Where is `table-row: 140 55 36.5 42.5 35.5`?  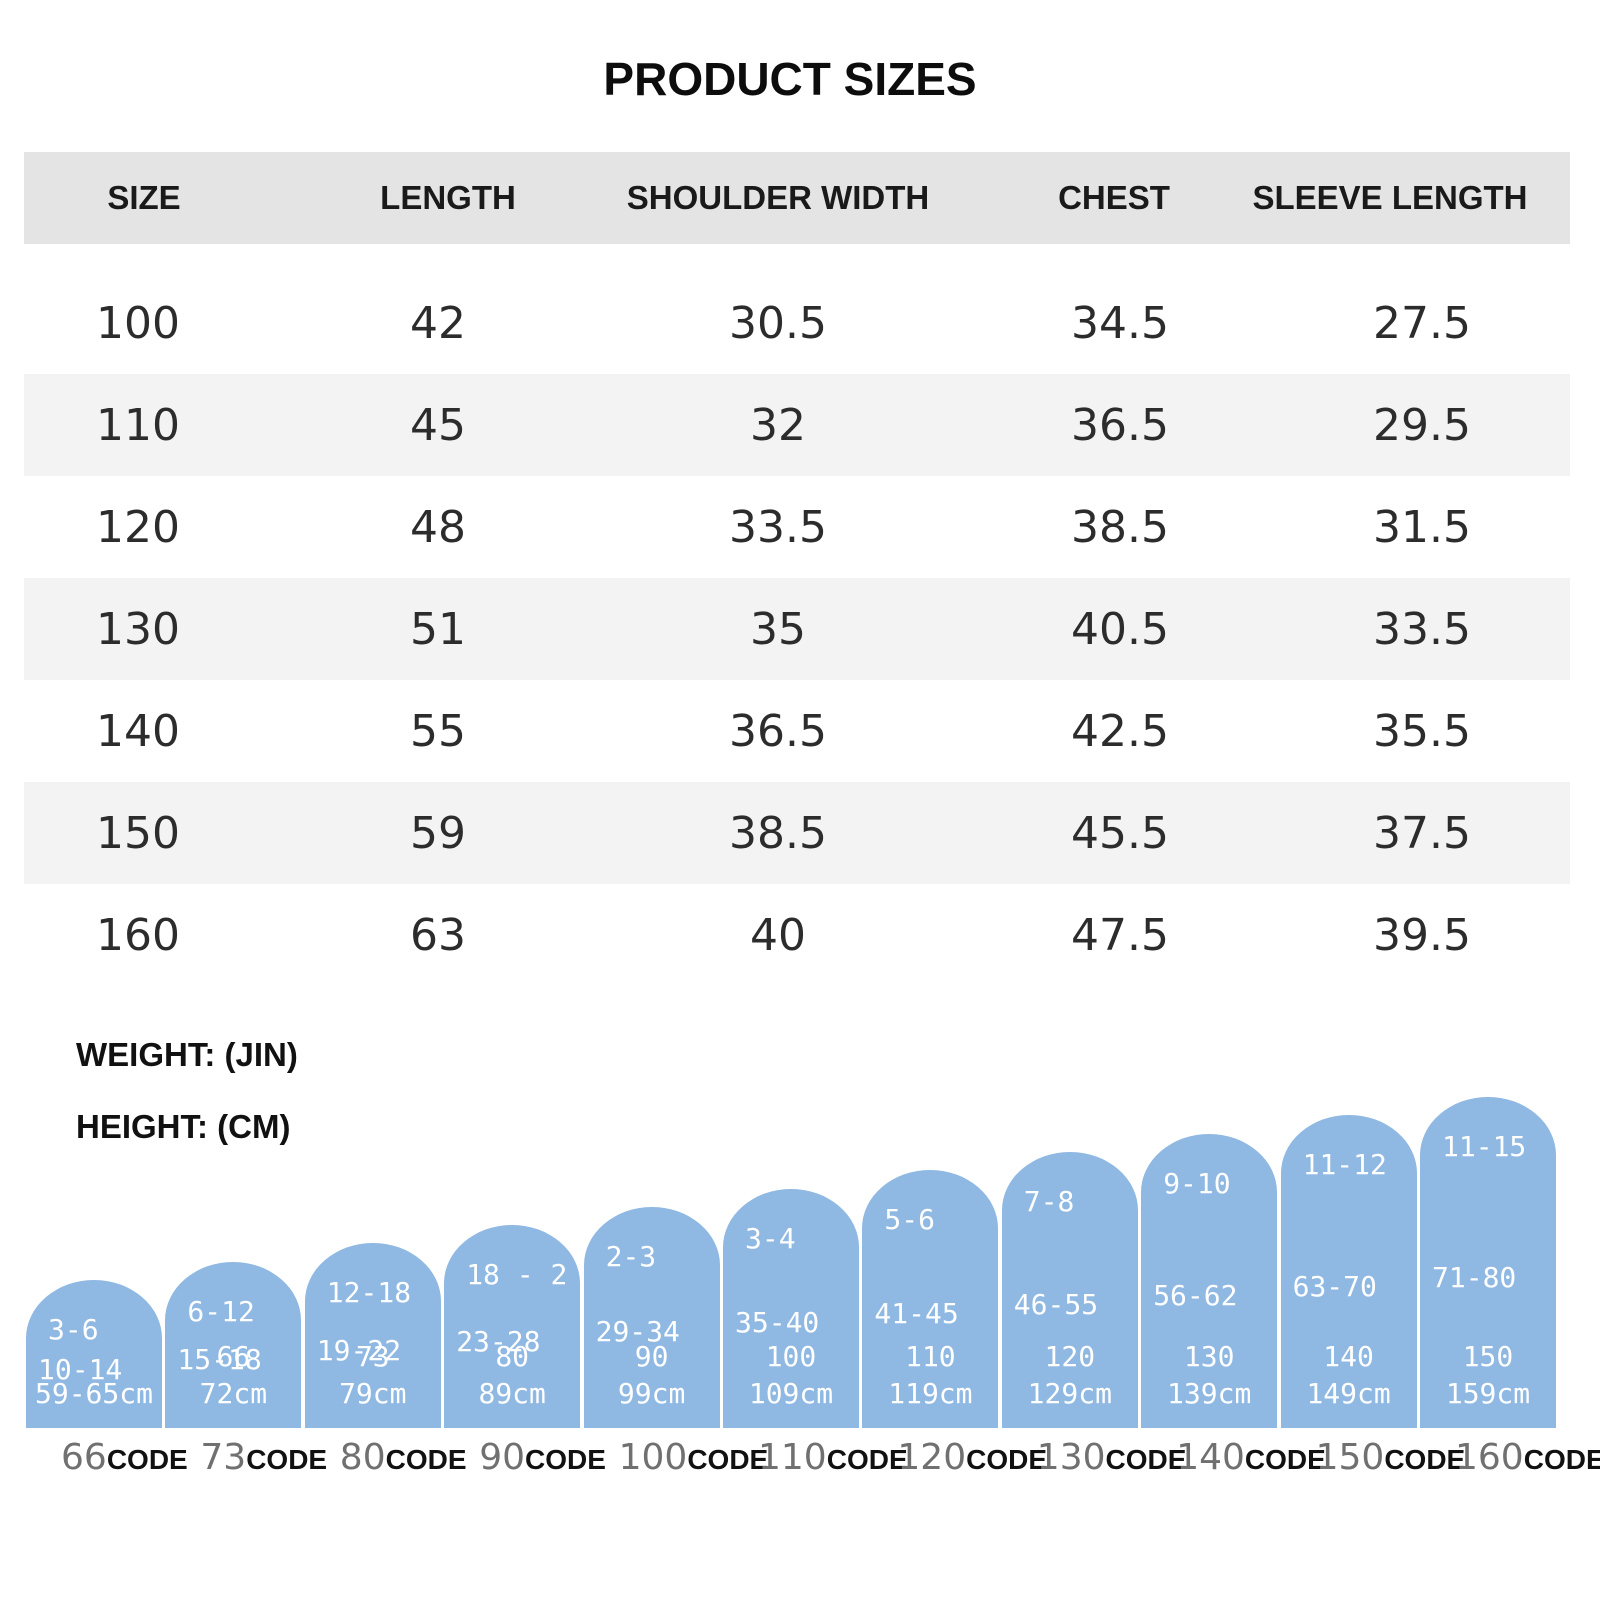 table-row: 140 55 36.5 42.5 35.5 is located at coordinates (797, 731).